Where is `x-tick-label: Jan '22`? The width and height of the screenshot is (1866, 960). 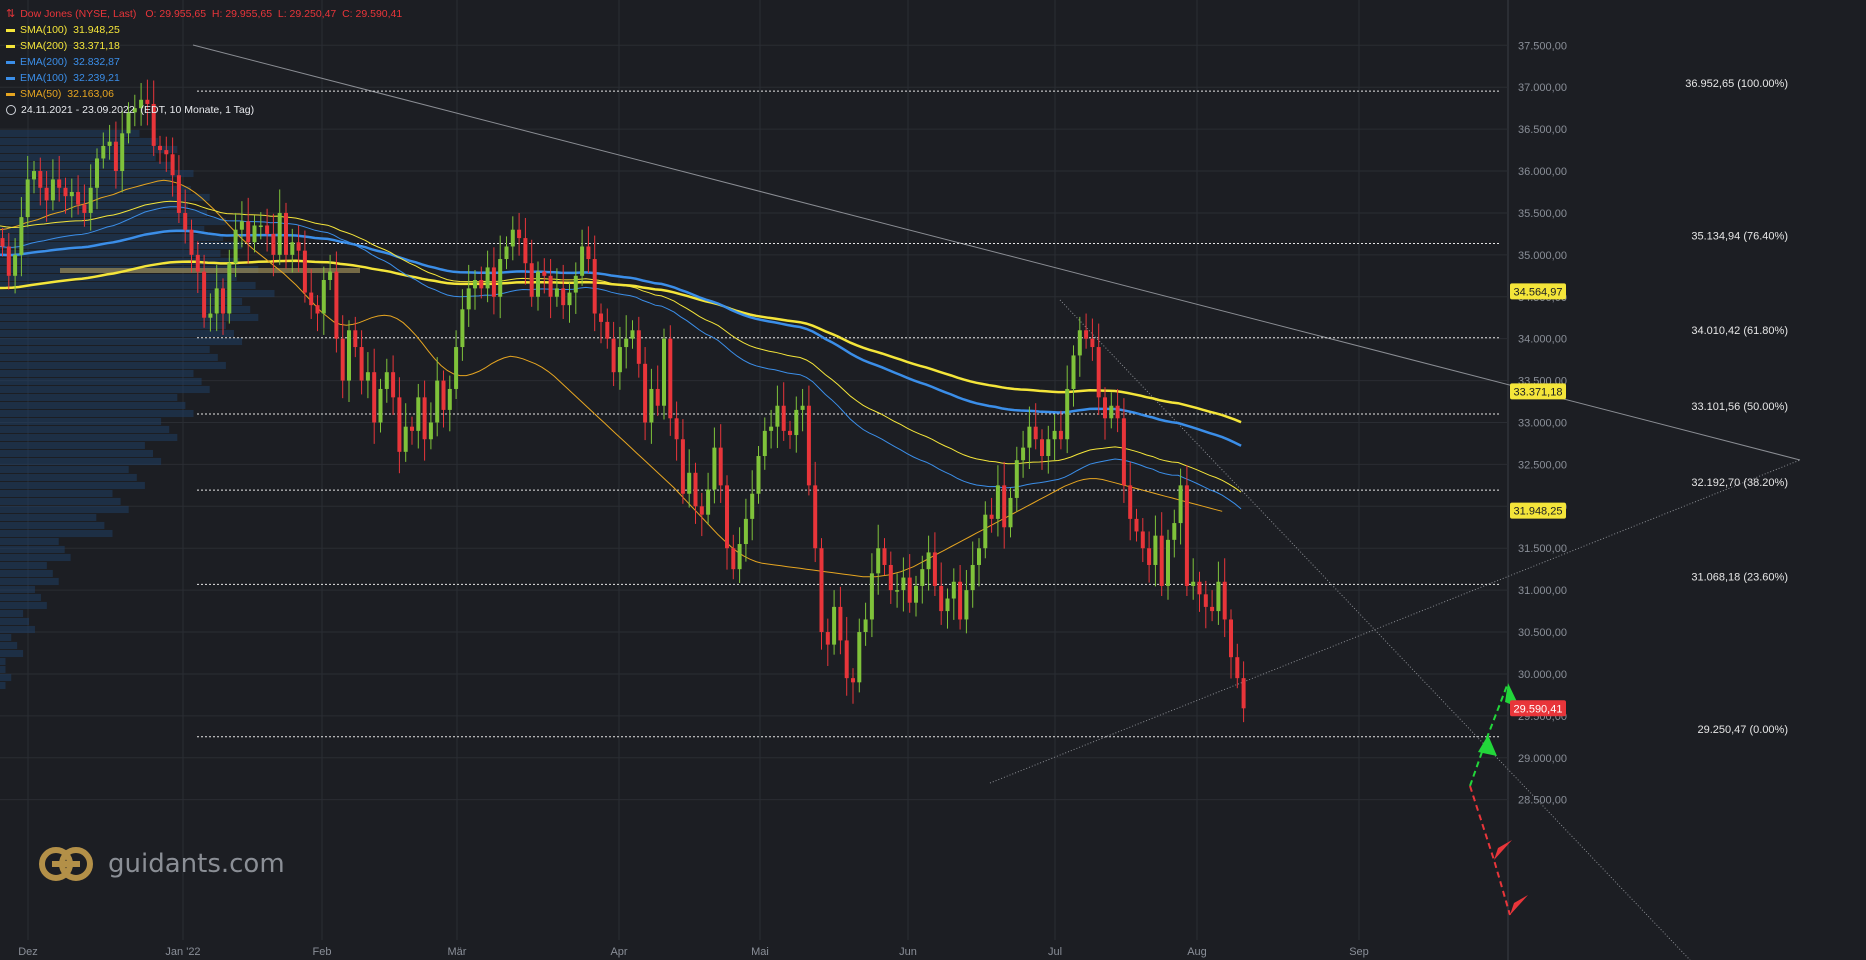 x-tick-label: Jan '22 is located at coordinates (182, 952).